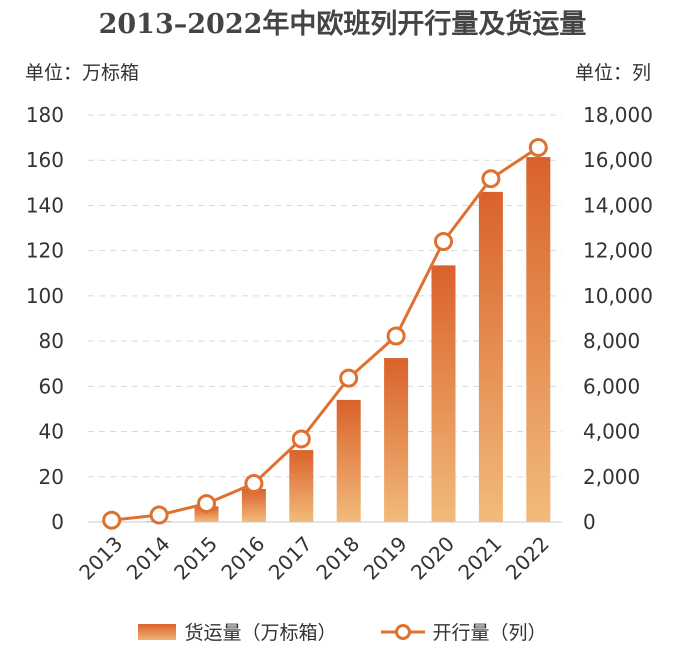 Image resolution: width=685 pixels, height=659 pixels. Describe the element at coordinates (396, 336) in the screenshot. I see `point-2019` at that location.